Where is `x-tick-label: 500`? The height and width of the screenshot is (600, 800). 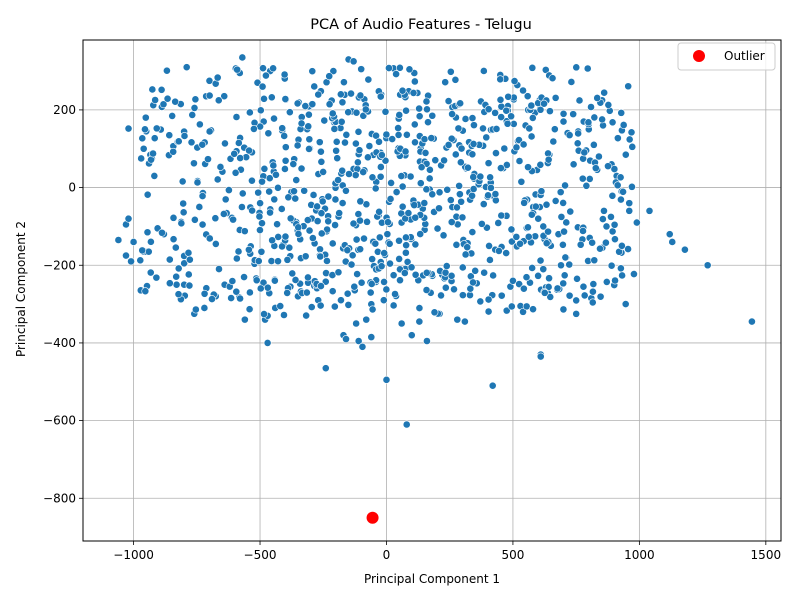 x-tick-label: 500 is located at coordinates (512, 555).